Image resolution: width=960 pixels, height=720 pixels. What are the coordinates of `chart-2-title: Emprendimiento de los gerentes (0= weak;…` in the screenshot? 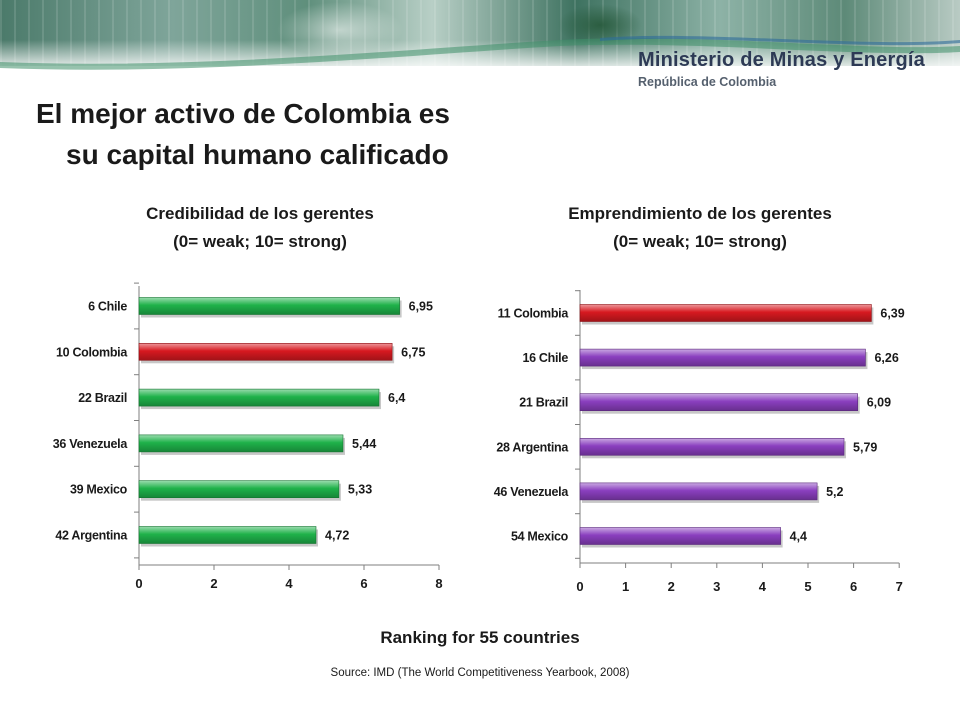 It's located at (700, 228).